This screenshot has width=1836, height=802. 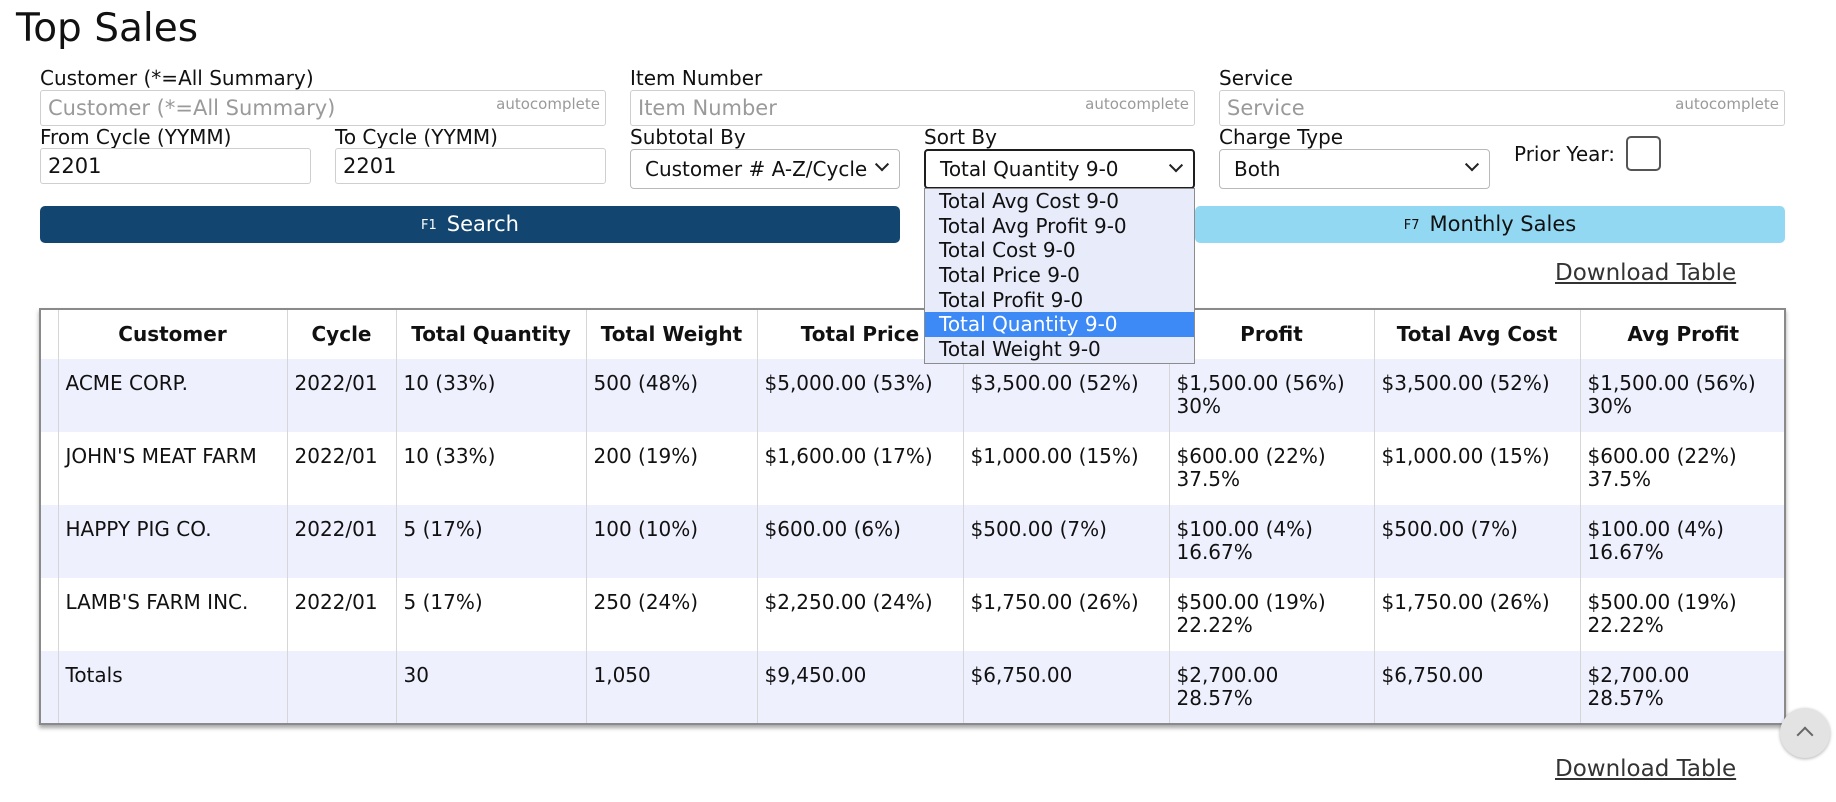 What do you see at coordinates (1271, 334) in the screenshot?
I see `column-header: Profit` at bounding box center [1271, 334].